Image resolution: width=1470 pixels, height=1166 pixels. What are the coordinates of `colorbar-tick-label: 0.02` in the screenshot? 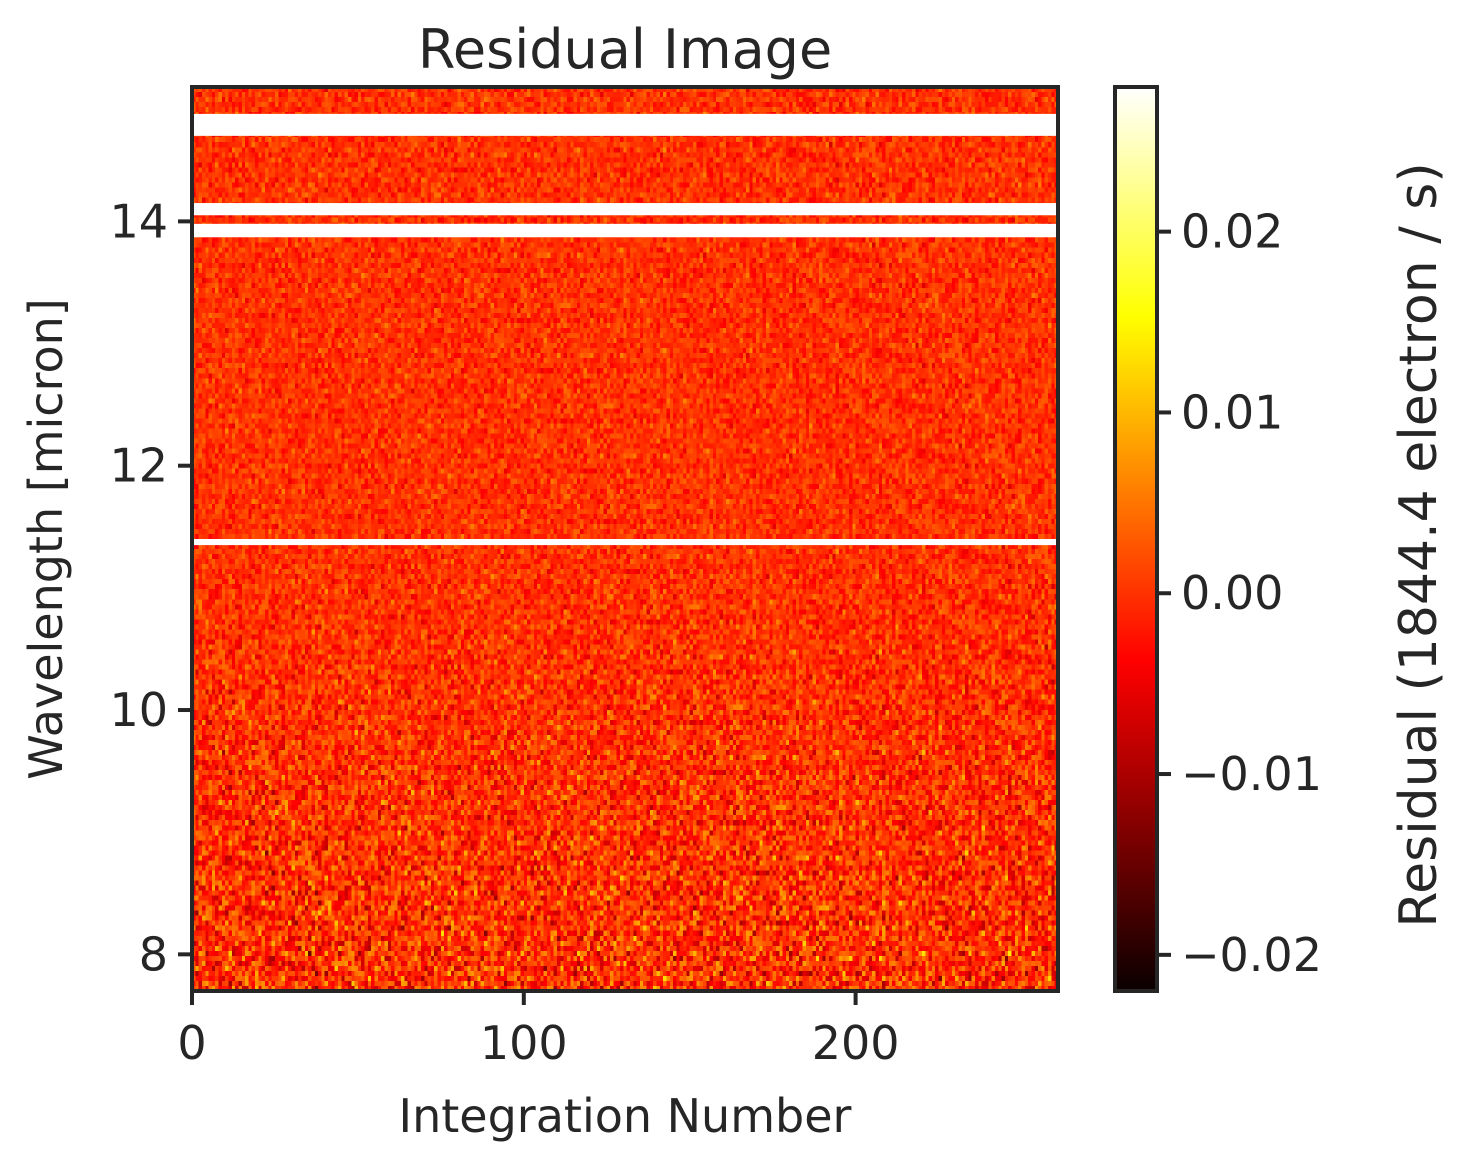 It's located at (1232, 232).